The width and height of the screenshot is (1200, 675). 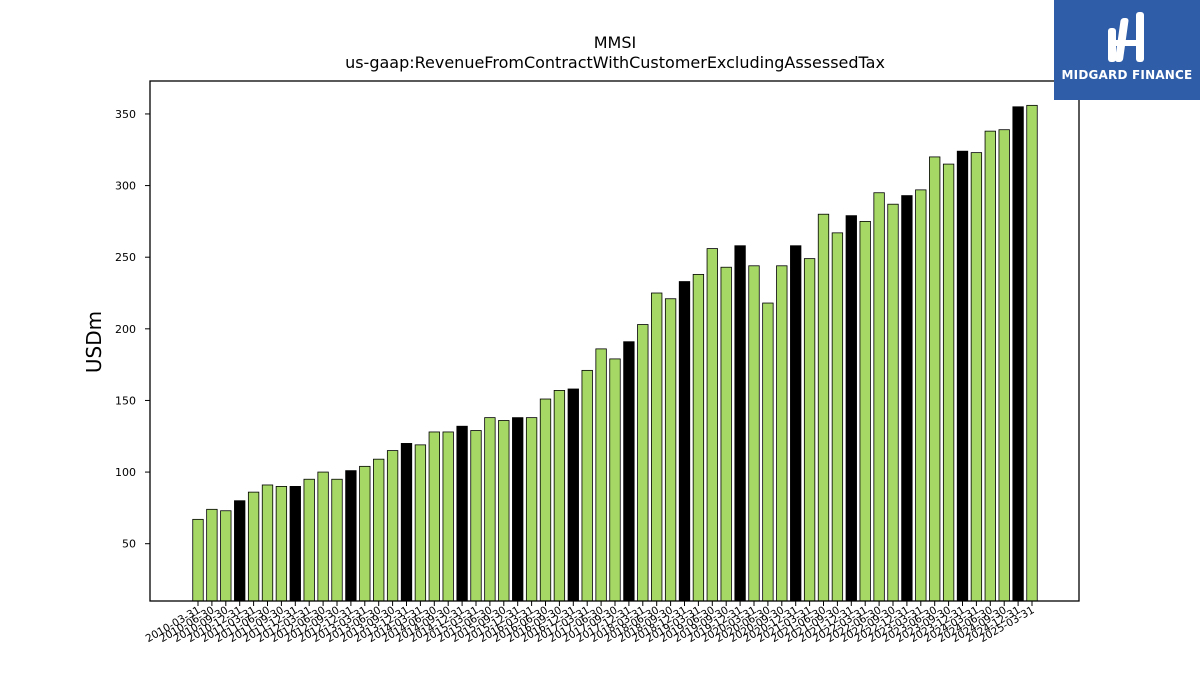 I want to click on y-axis-ticks: 50 100 150 200 250 300 350, so click(x=132, y=329).